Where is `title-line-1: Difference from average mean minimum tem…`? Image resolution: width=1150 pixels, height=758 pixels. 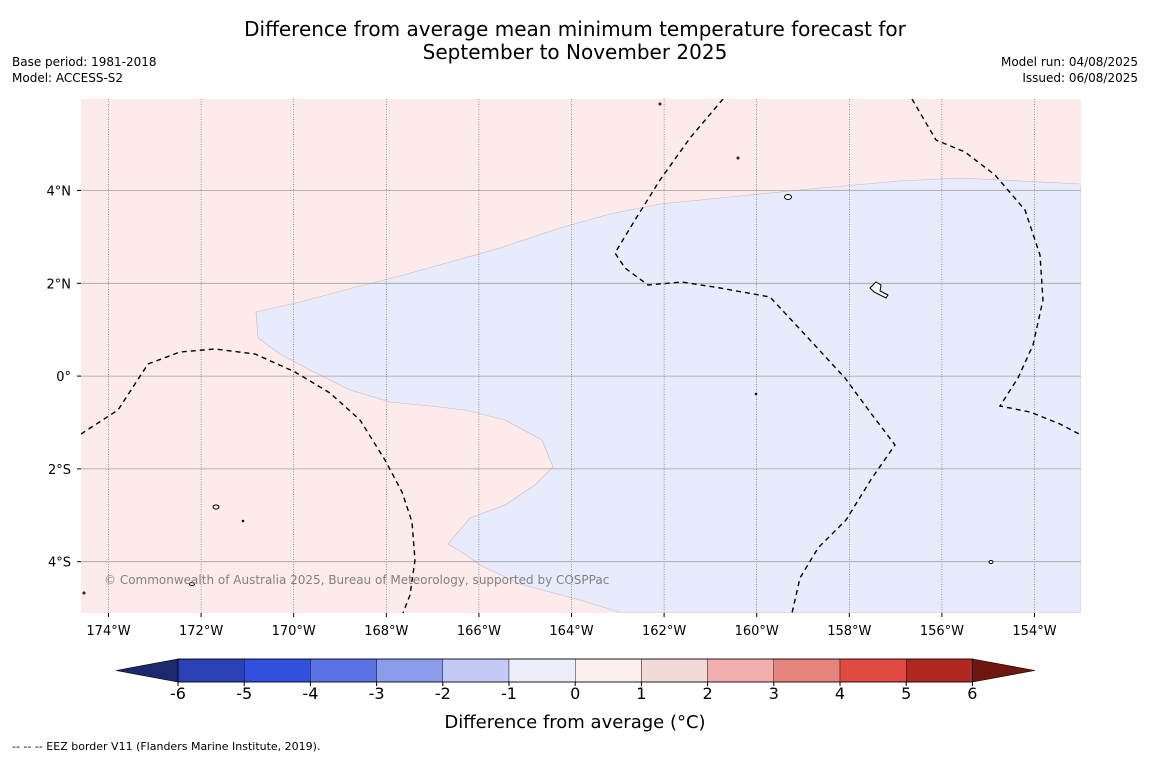
title-line-1: Difference from average mean minimum tem… is located at coordinates (575, 29).